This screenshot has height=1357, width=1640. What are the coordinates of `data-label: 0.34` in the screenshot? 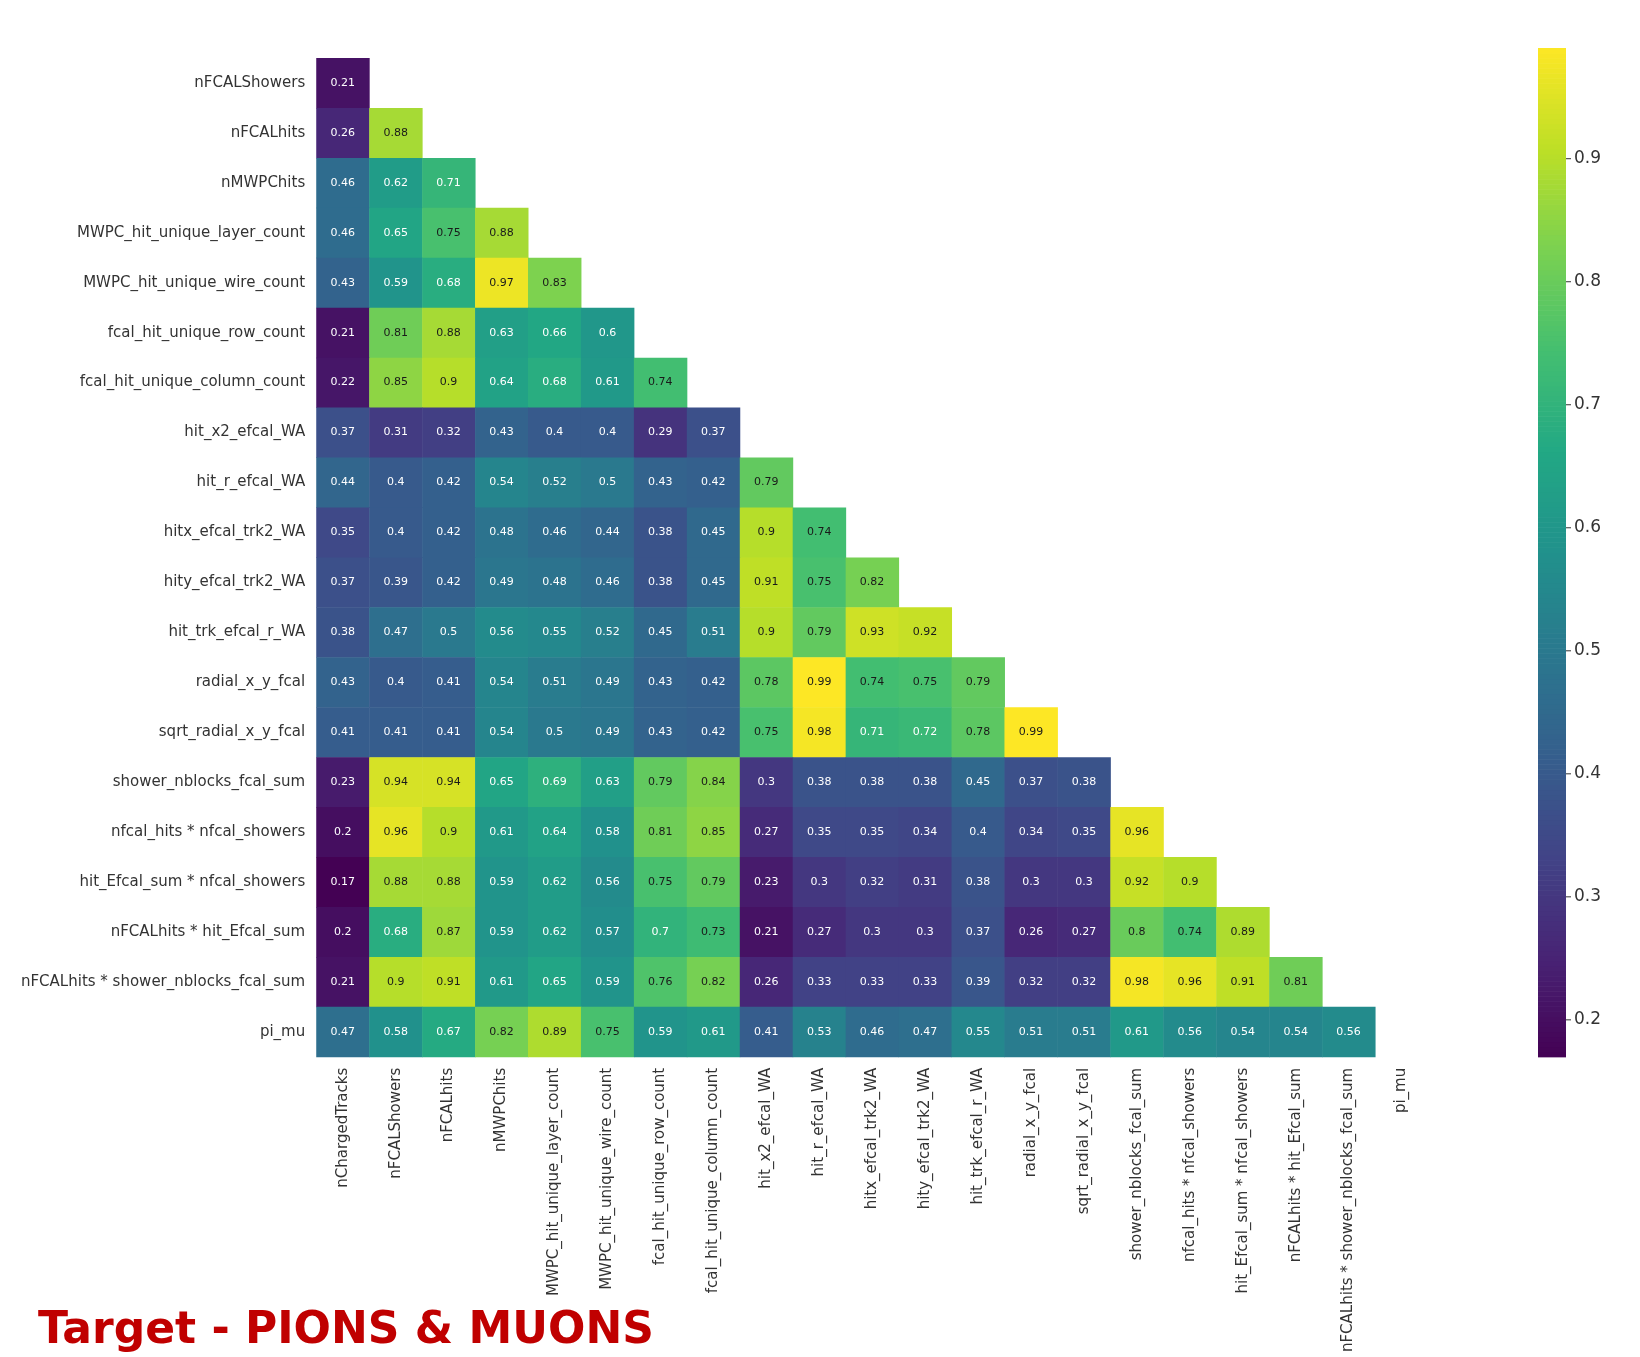 It's located at (925, 831).